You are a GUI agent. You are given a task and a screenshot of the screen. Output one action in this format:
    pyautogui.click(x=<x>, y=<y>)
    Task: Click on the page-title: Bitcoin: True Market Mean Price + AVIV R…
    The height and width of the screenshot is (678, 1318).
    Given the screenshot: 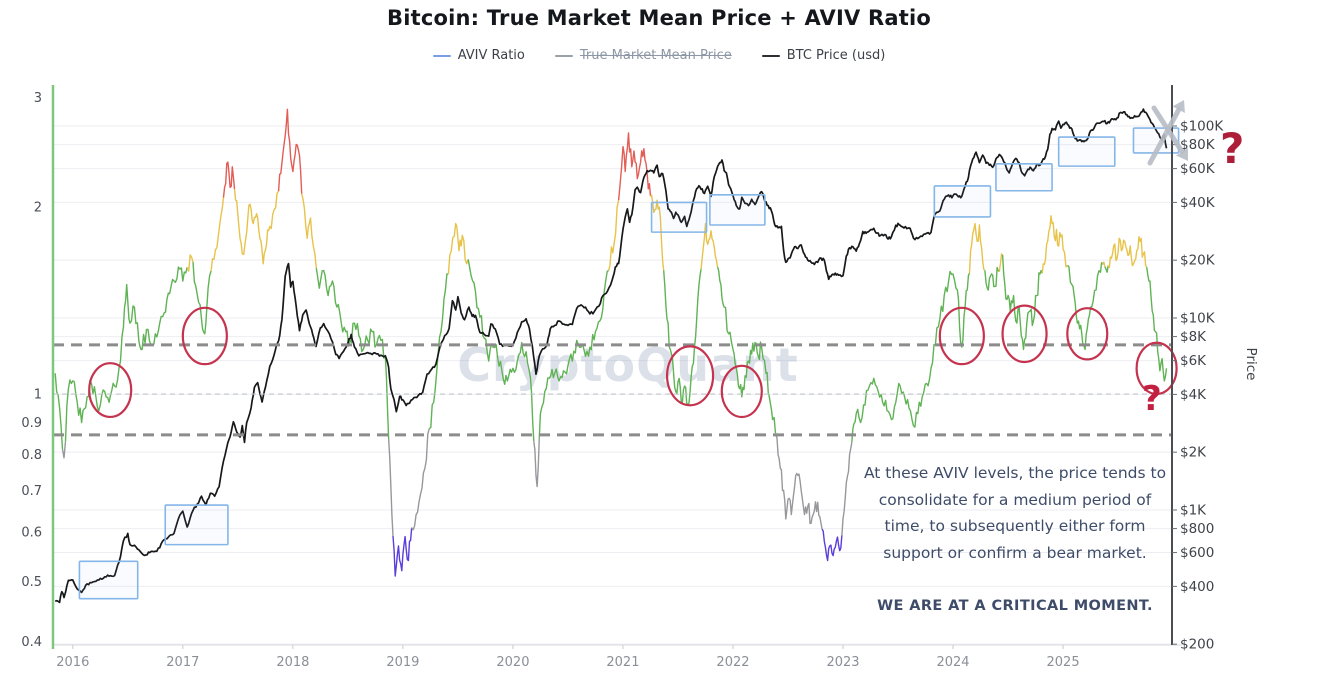 What is the action you would take?
    pyautogui.click(x=659, y=18)
    